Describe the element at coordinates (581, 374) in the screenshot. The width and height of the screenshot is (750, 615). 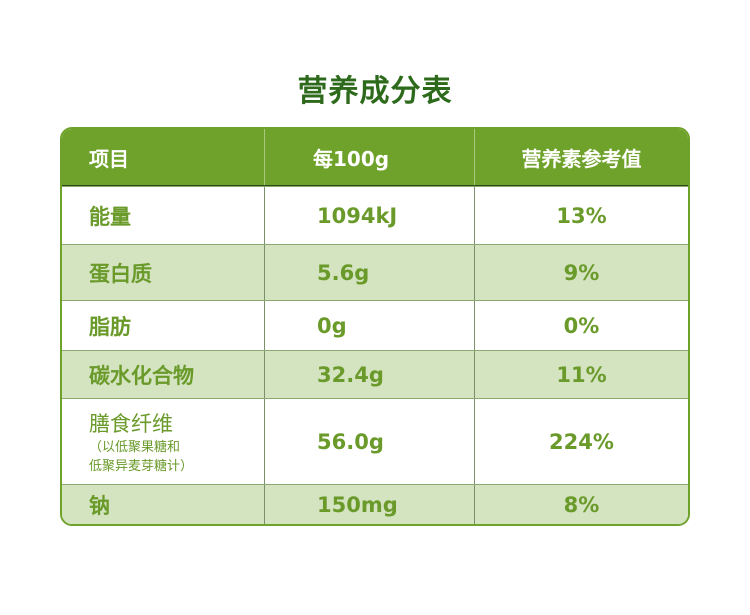
I see `nrv: 11%` at that location.